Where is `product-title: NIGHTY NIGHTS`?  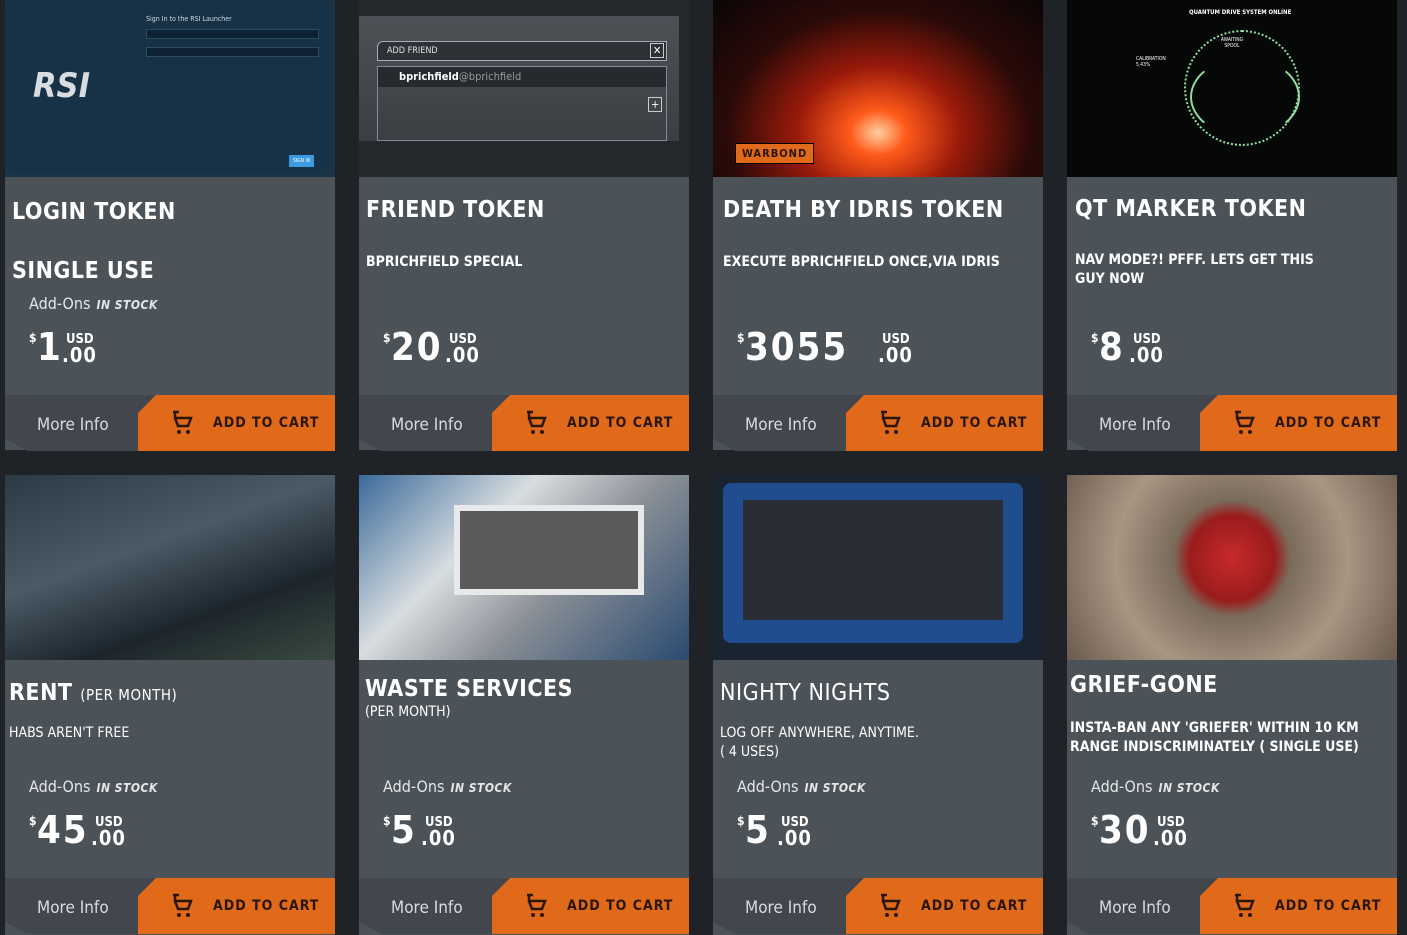
product-title: NIGHTY NIGHTS is located at coordinates (805, 693).